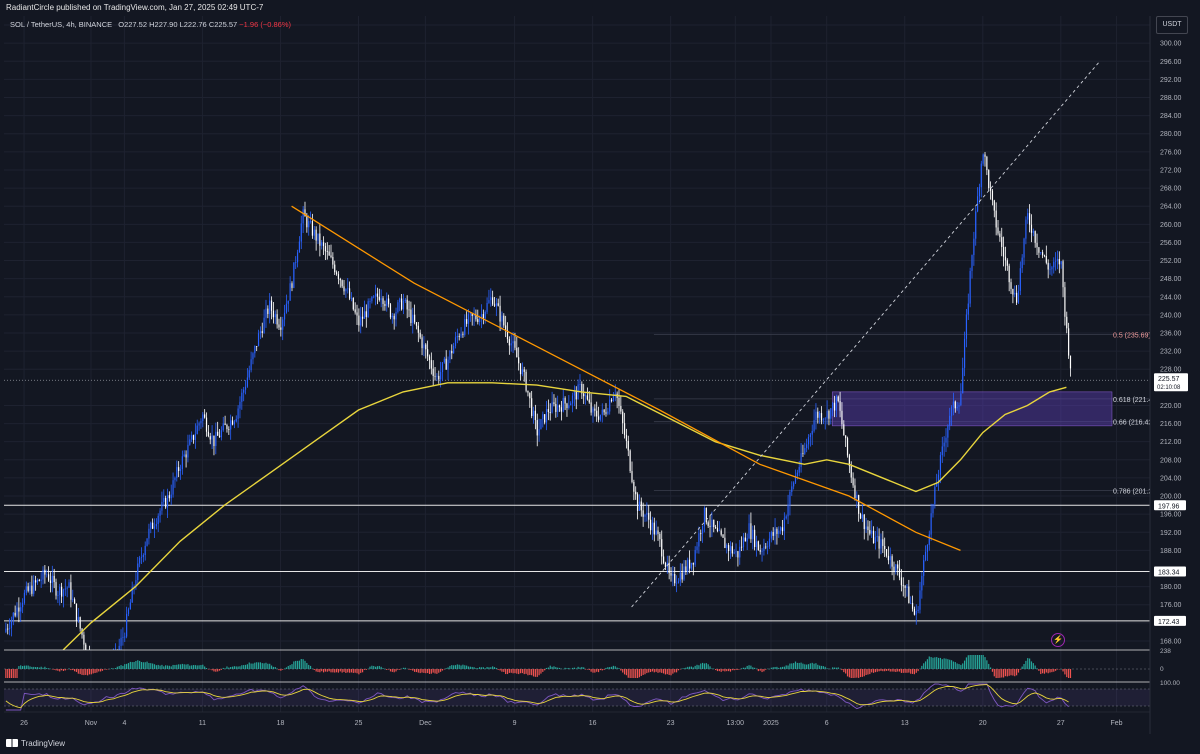 This screenshot has width=1200, height=754. I want to click on time-tick-label: 27, so click(1061, 723).